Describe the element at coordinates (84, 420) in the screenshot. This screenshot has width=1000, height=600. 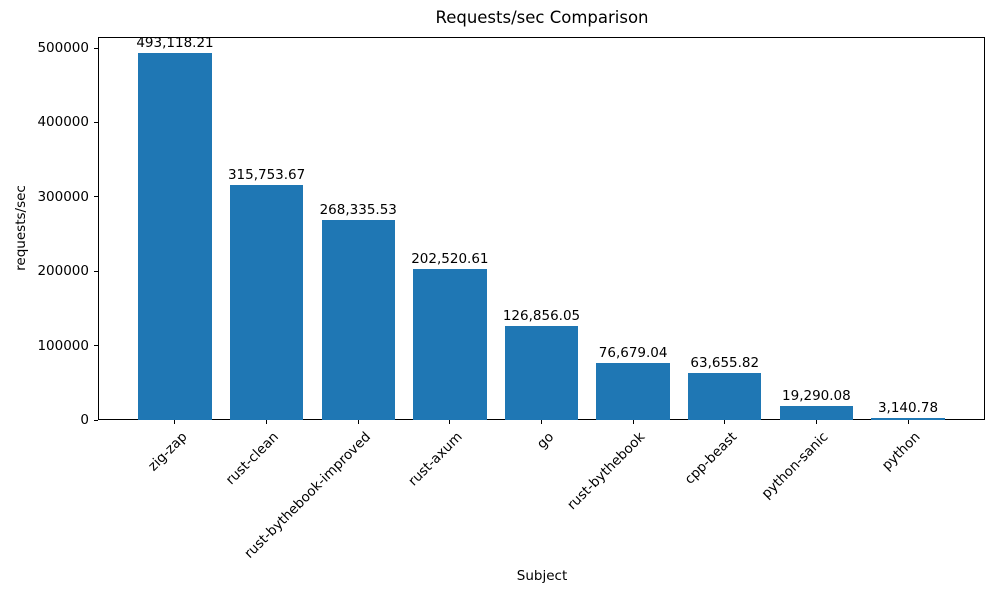
I see `y-tick-label: 0` at that location.